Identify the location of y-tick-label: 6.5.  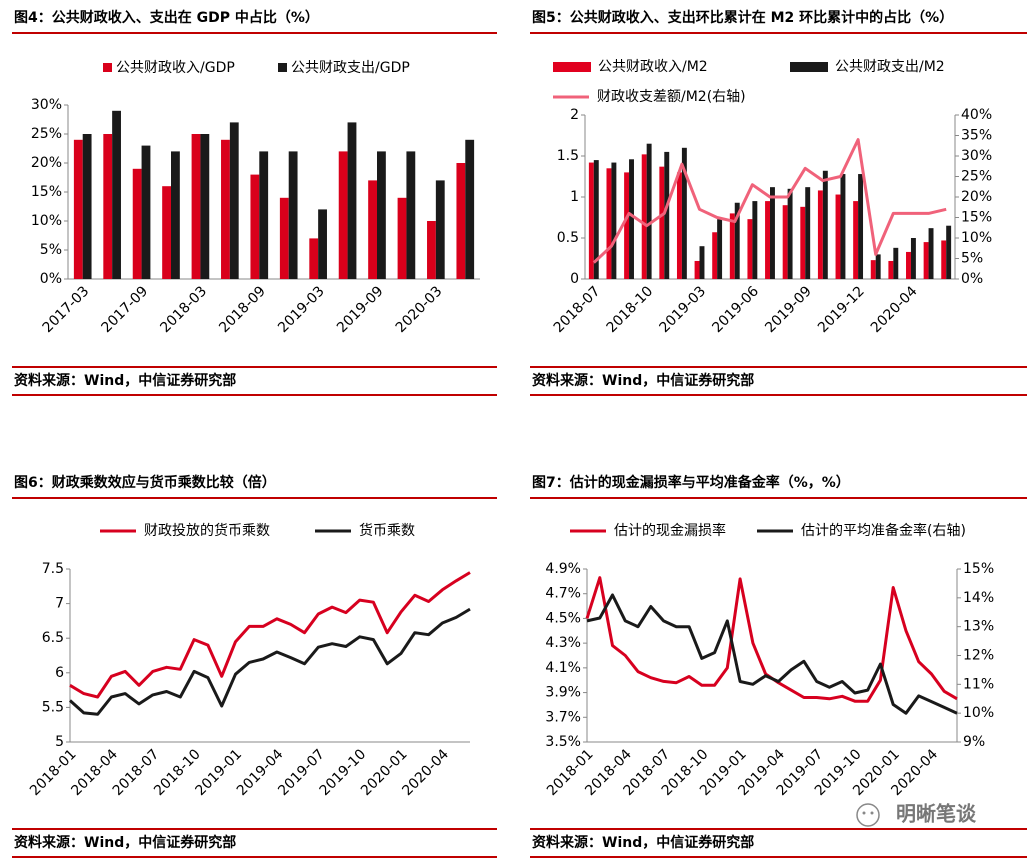
(53, 638).